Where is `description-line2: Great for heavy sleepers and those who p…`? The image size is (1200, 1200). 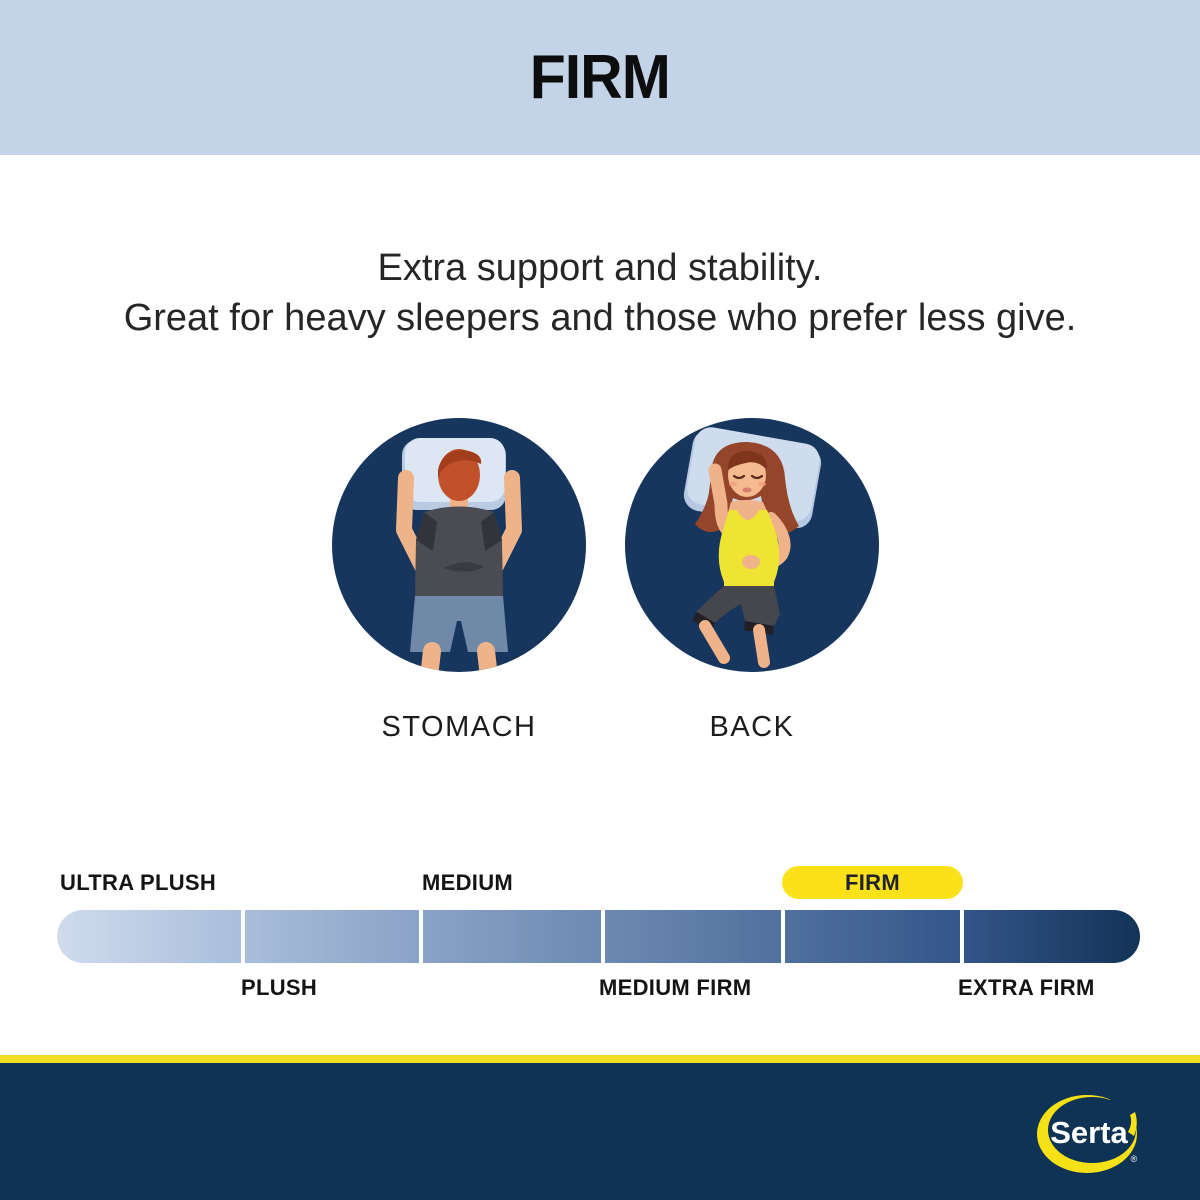 description-line2: Great for heavy sleepers and those who p… is located at coordinates (600, 318).